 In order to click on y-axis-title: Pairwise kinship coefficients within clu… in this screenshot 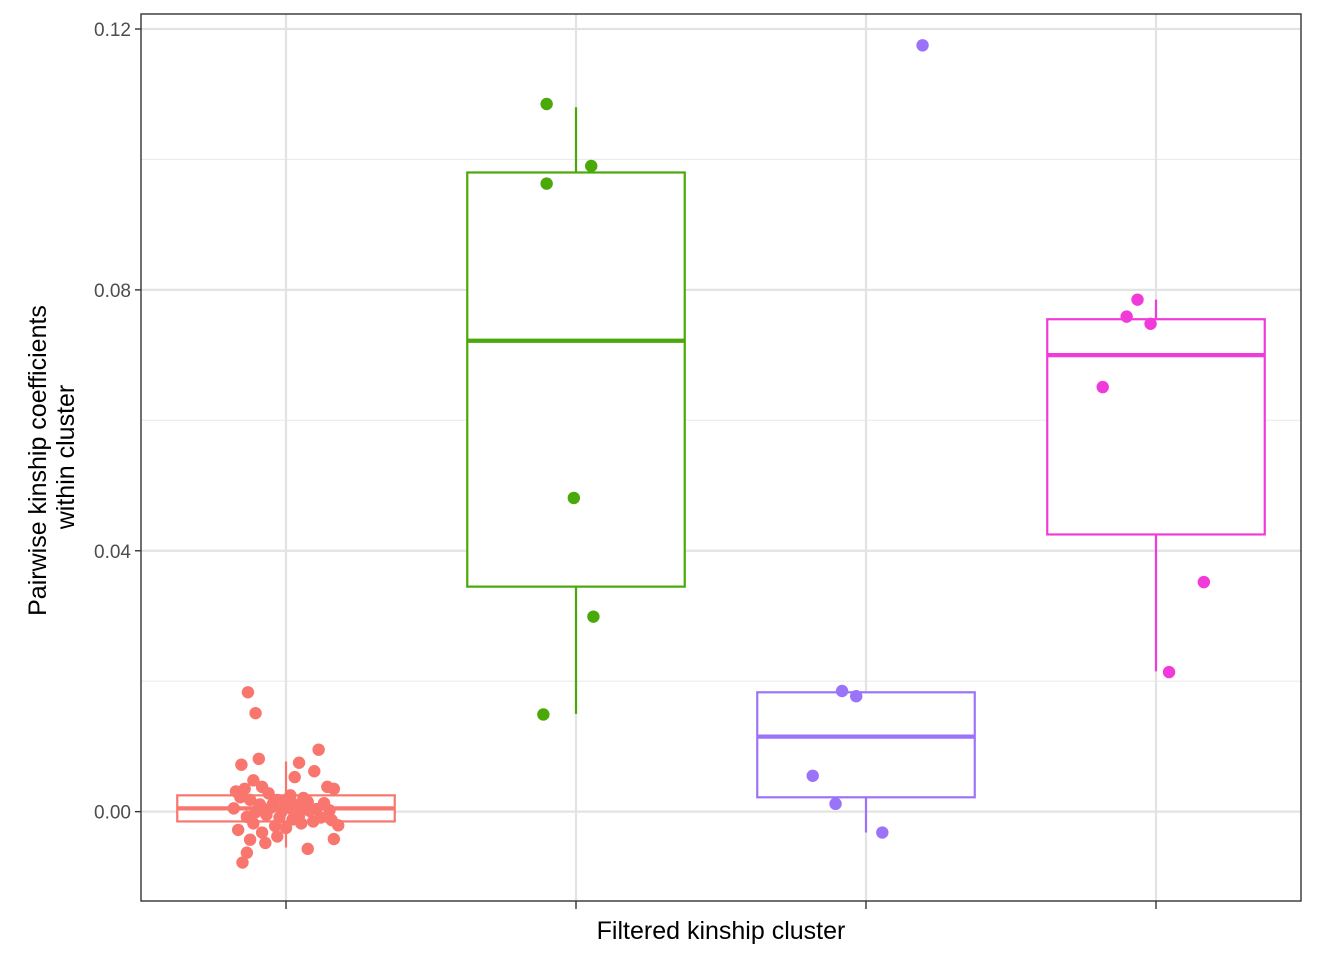, I will do `click(52, 457)`.